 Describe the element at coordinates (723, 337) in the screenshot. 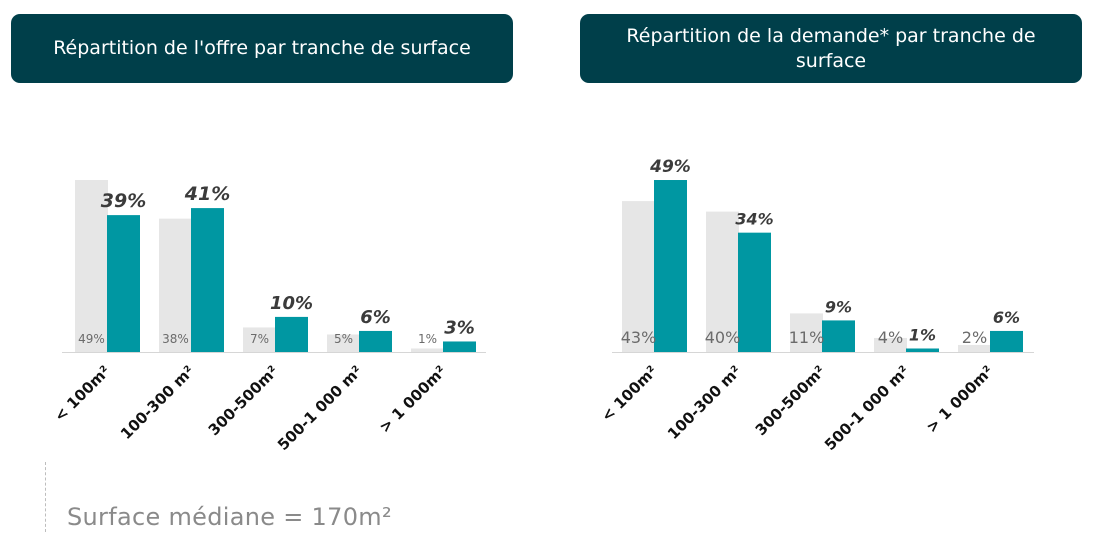

I see `demand-label-grey-1: 40%` at that location.